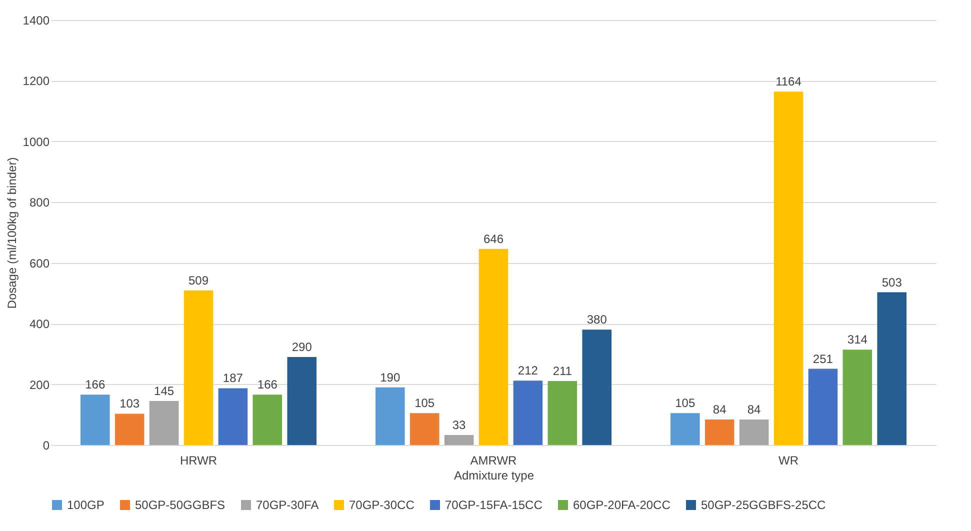 This screenshot has width=971, height=531. Describe the element at coordinates (130, 403) in the screenshot. I see `data-label: 103` at that location.